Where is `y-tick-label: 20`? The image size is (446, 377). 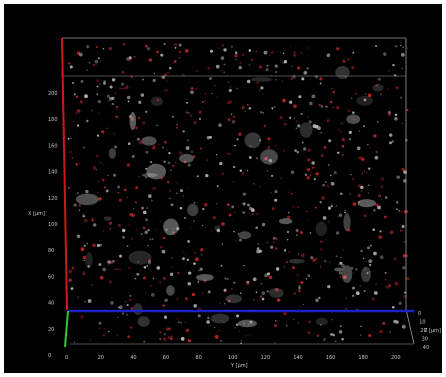
y-tick-label: 20 is located at coordinates (101, 358).